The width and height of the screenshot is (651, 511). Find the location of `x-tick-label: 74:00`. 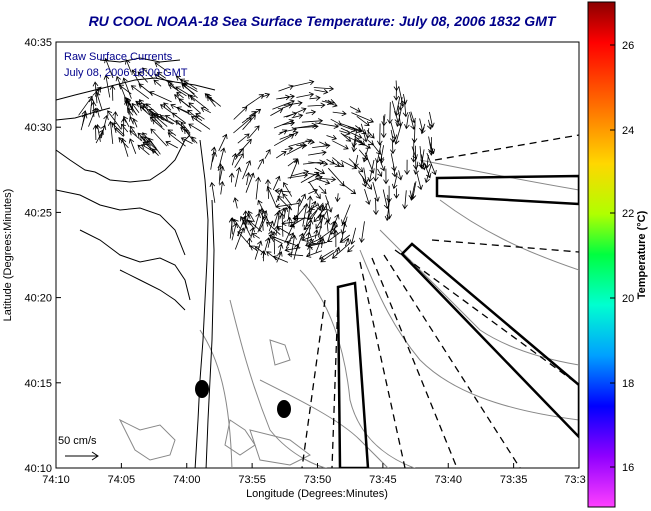

x-tick-label: 74:00 is located at coordinates (187, 480).